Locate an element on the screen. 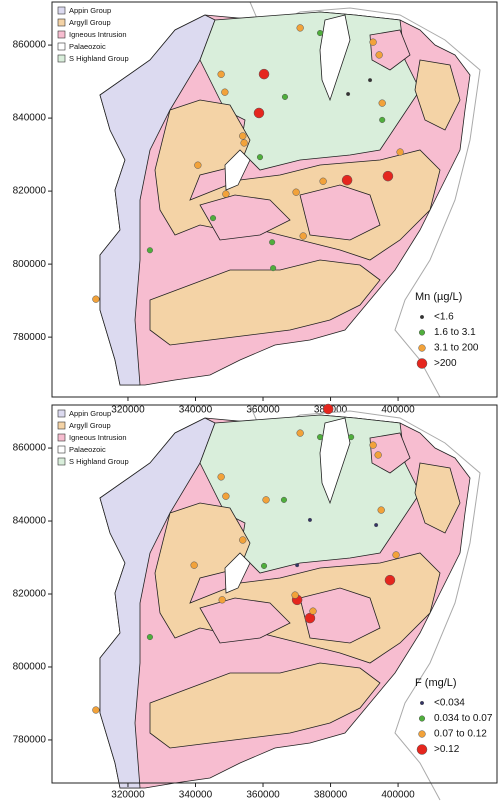 This screenshot has width=500, height=803. y-tick-label: 860000 is located at coordinates (30, 448).